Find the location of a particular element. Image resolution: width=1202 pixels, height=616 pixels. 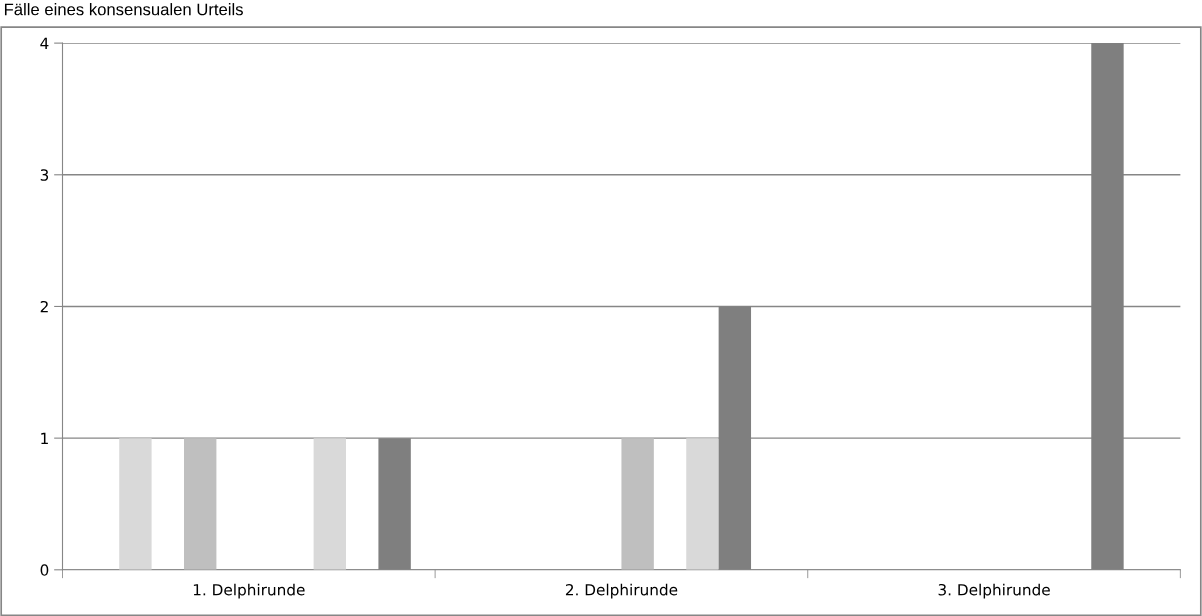

y-tick-label: 3 is located at coordinates (44, 175).